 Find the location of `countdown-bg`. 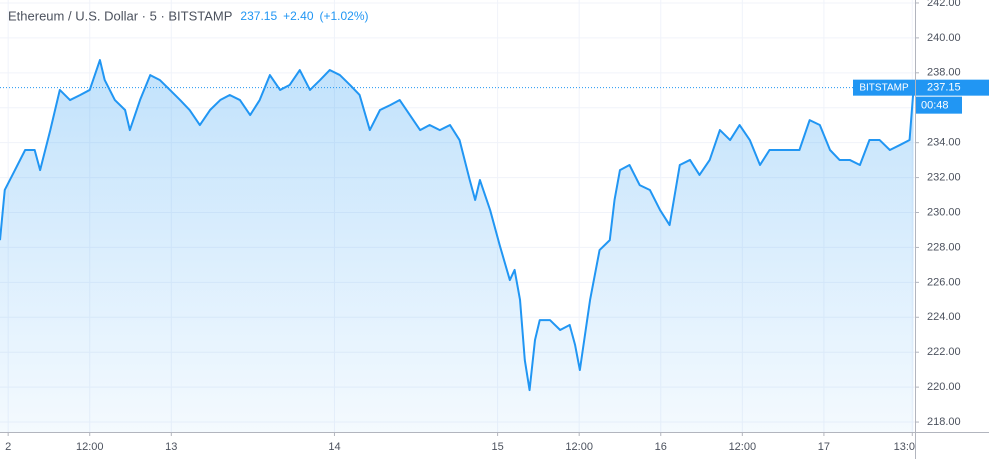

countdown-bg is located at coordinates (939, 105).